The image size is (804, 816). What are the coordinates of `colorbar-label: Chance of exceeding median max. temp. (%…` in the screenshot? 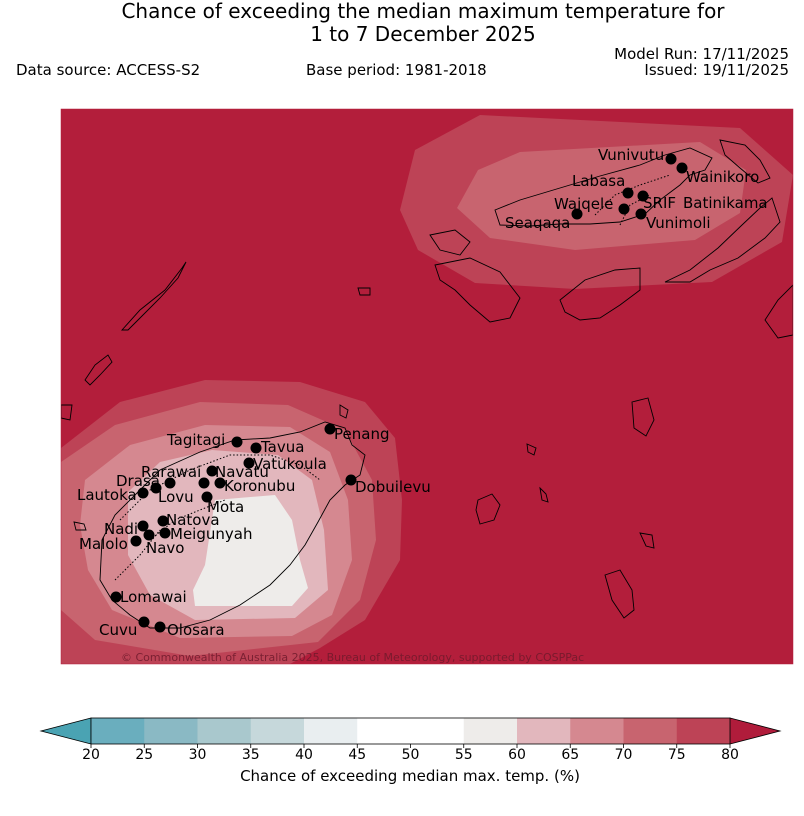 It's located at (410, 776).